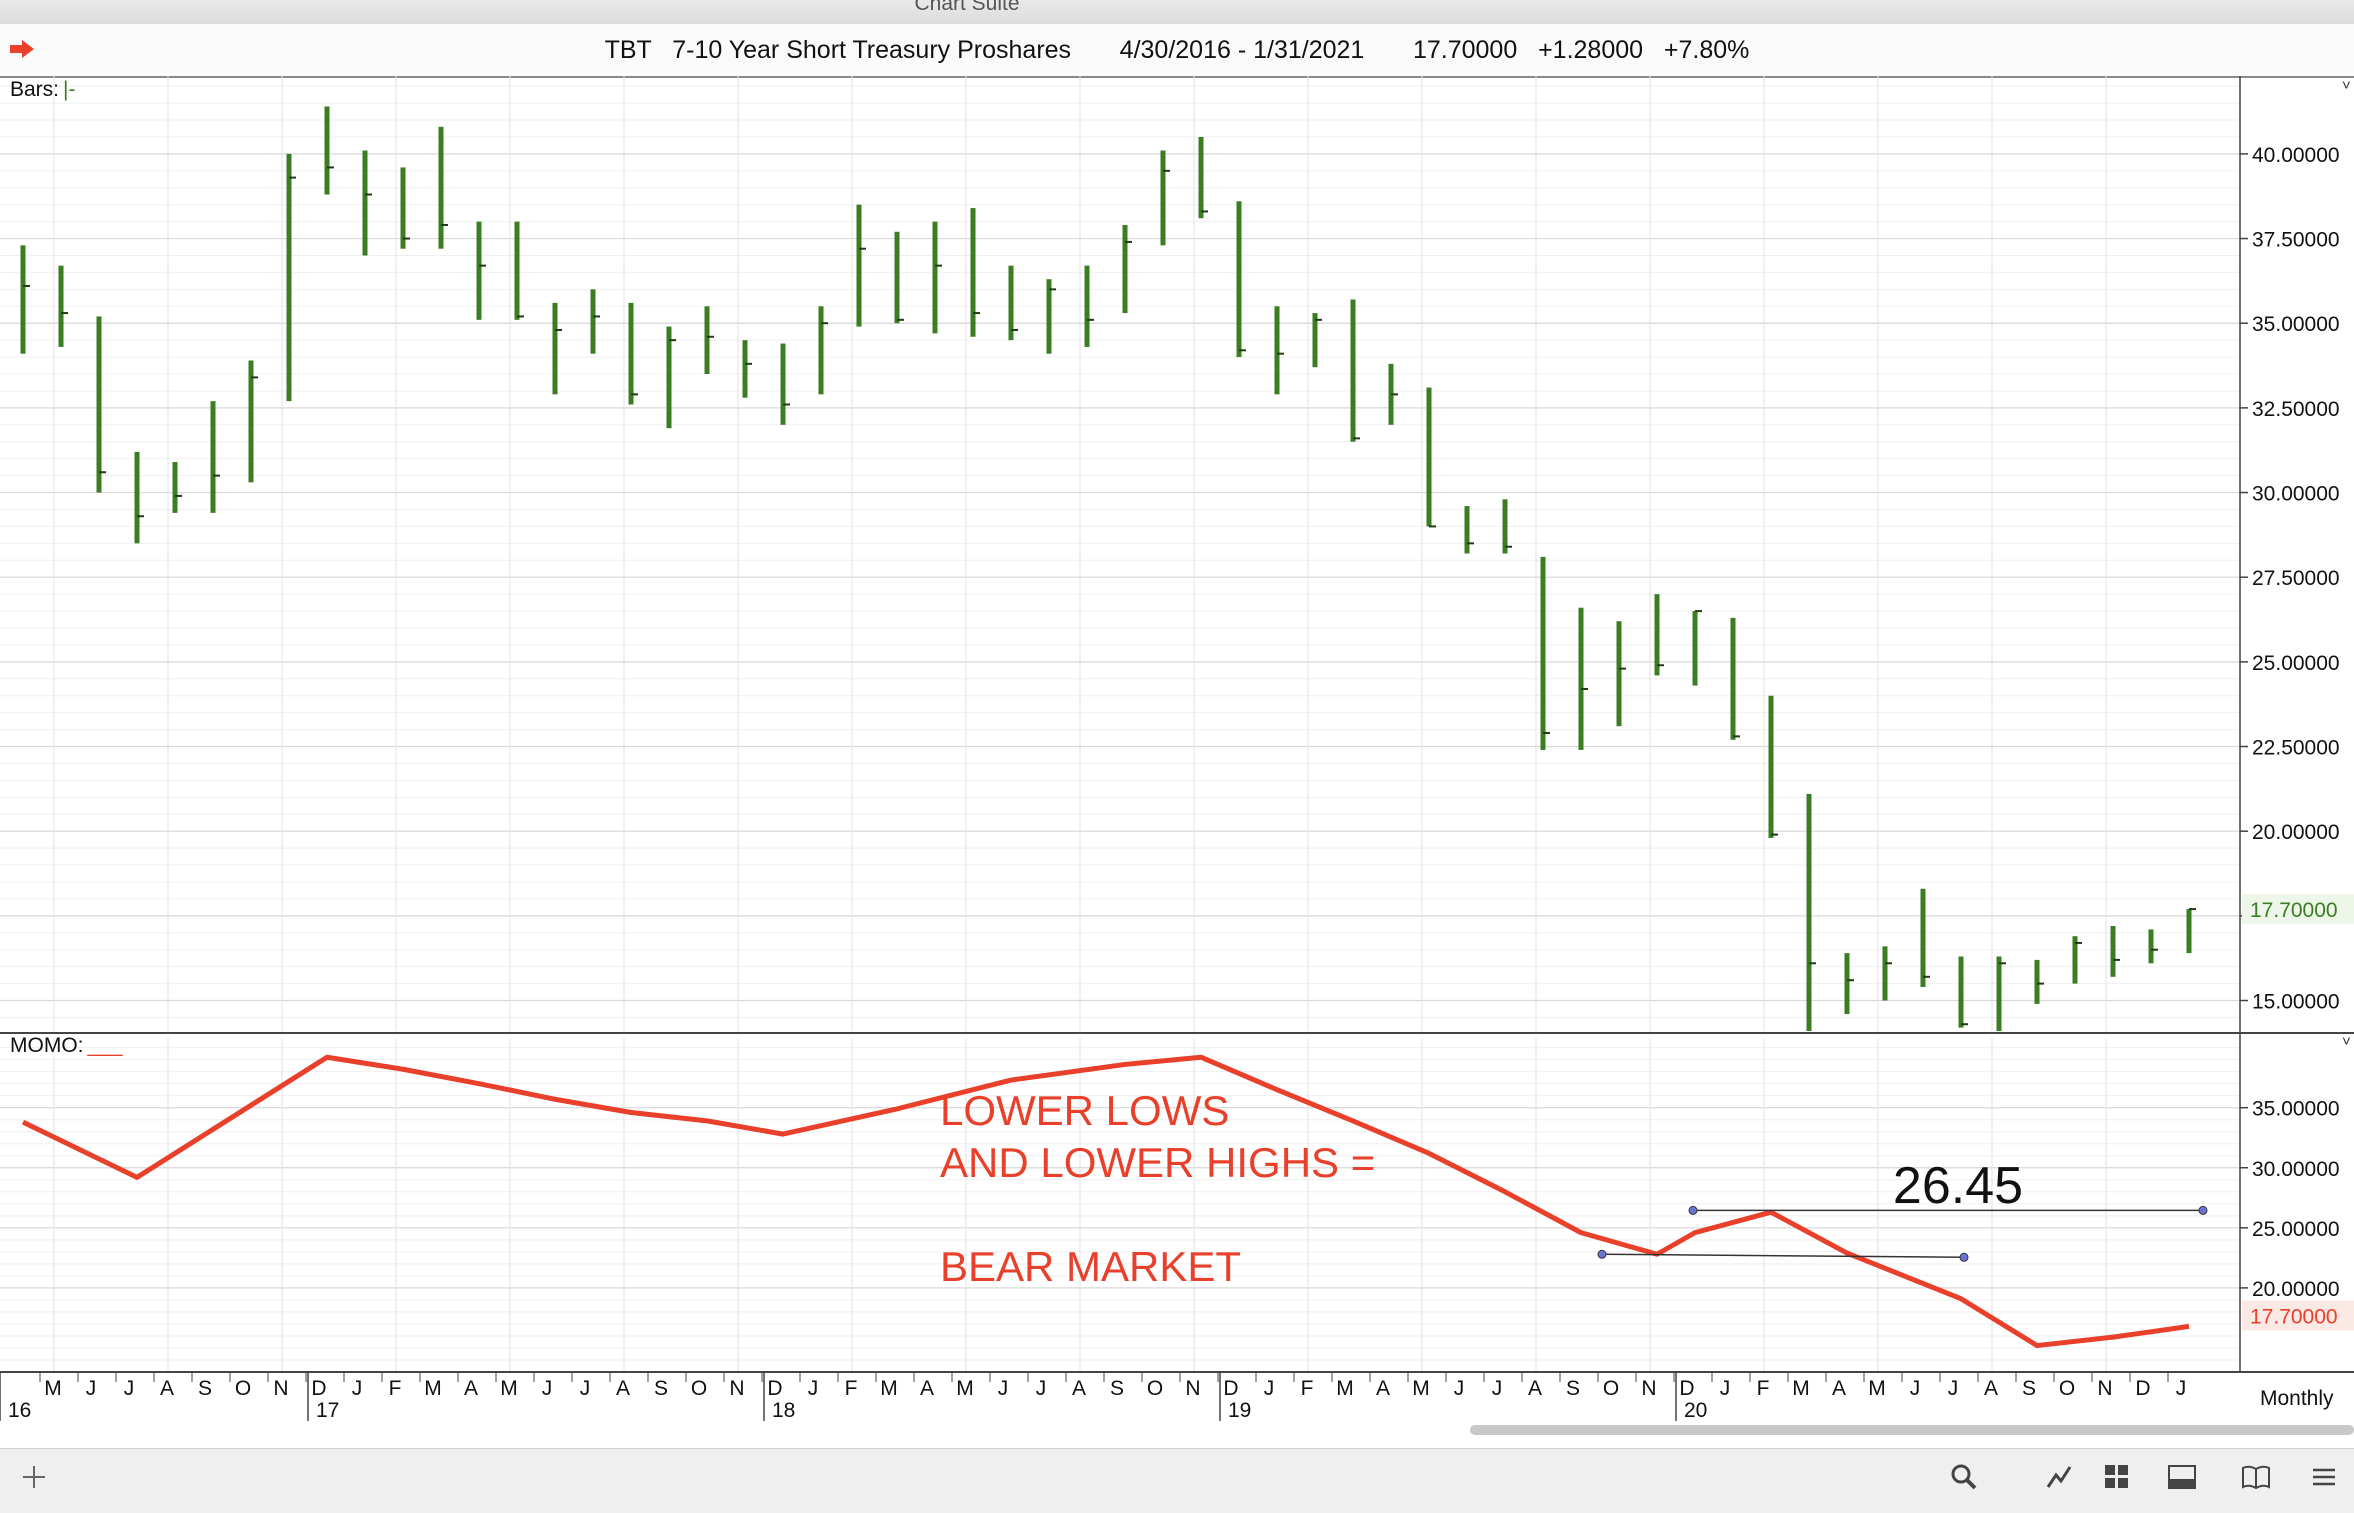  Describe the element at coordinates (2297, 1398) in the screenshot. I see `period-label: Monthly` at that location.